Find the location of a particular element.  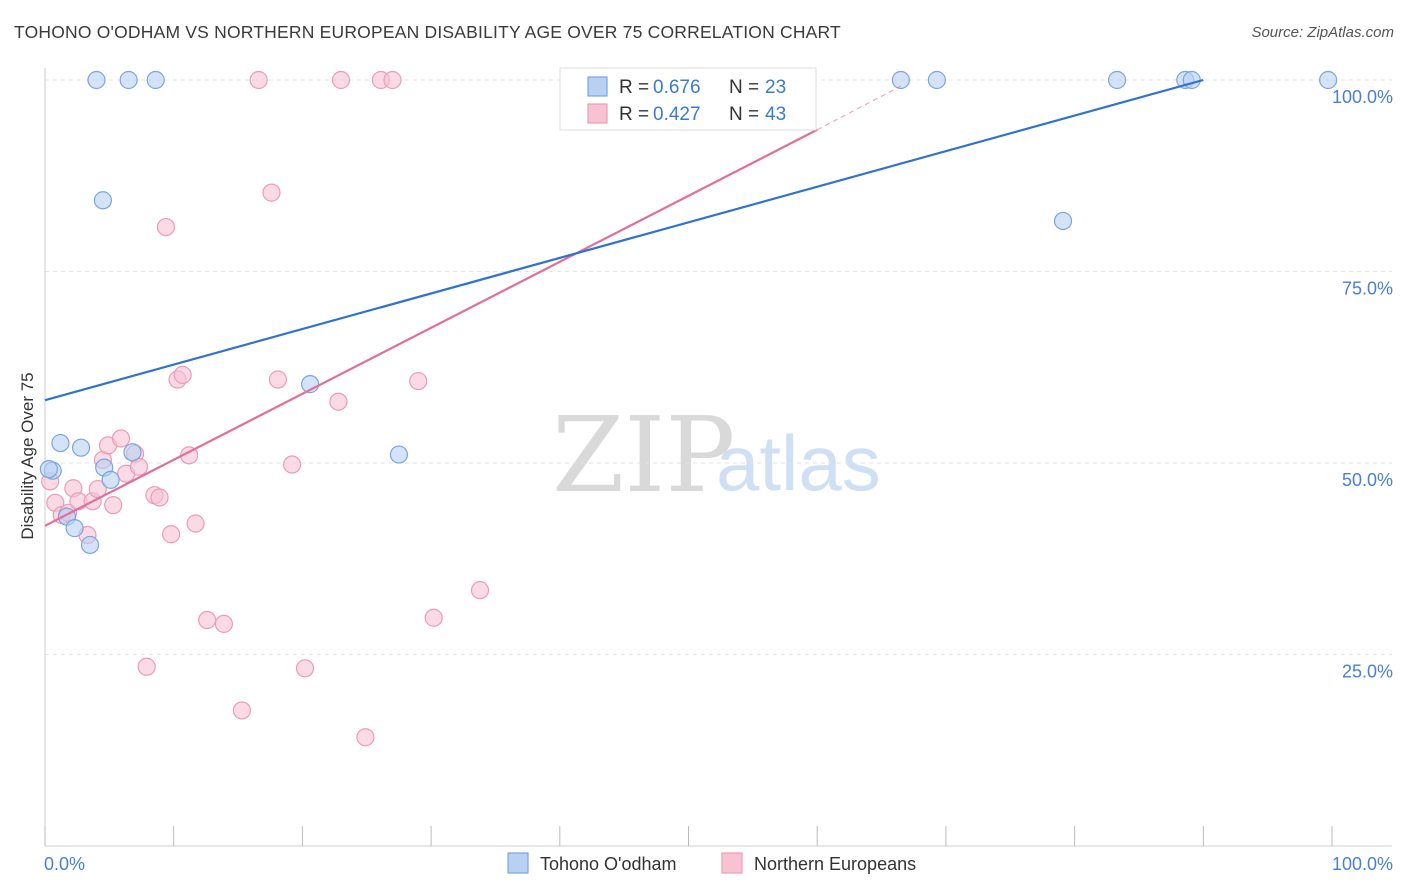

stats-legend-n-value: 43 is located at coordinates (775, 114).